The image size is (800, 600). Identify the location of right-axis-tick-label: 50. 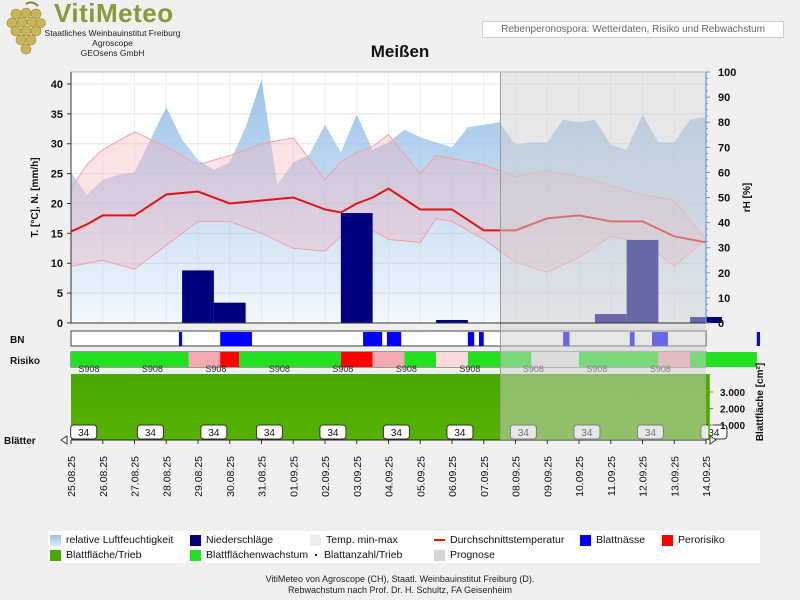
(724, 199).